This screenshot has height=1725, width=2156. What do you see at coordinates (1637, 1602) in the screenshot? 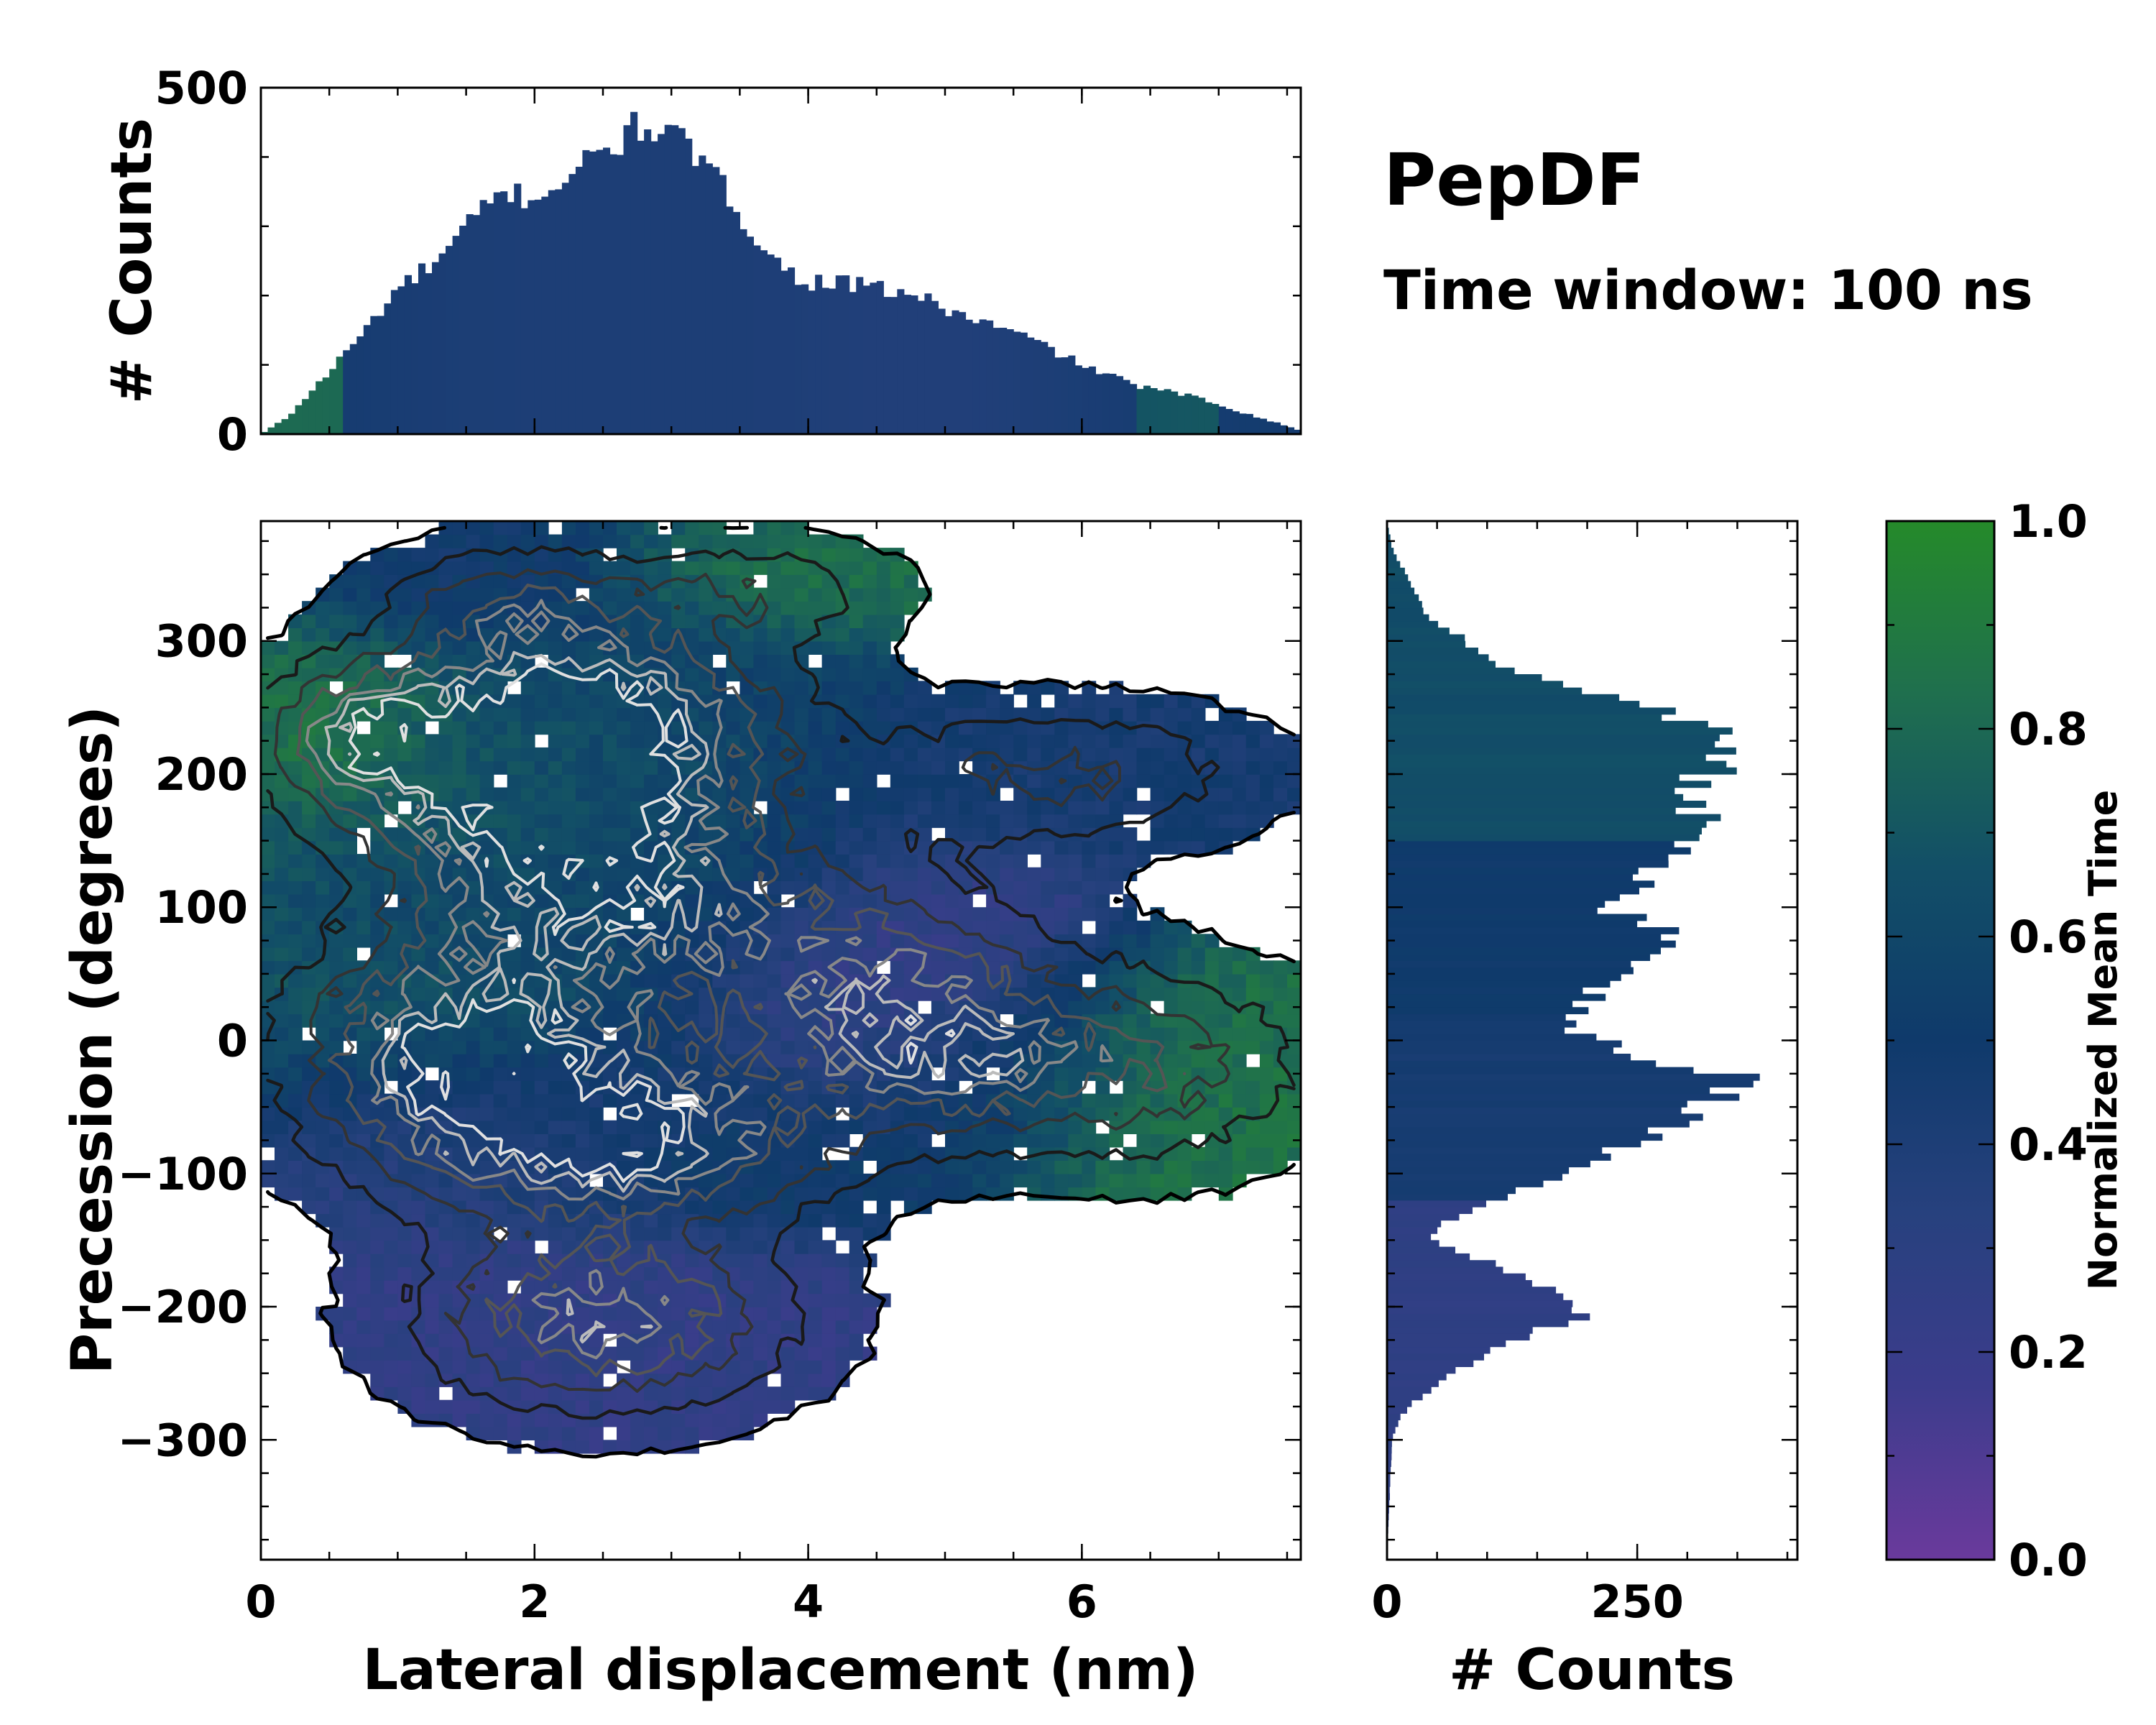
I see `right-hist-xtick-label-250: 250` at bounding box center [1637, 1602].